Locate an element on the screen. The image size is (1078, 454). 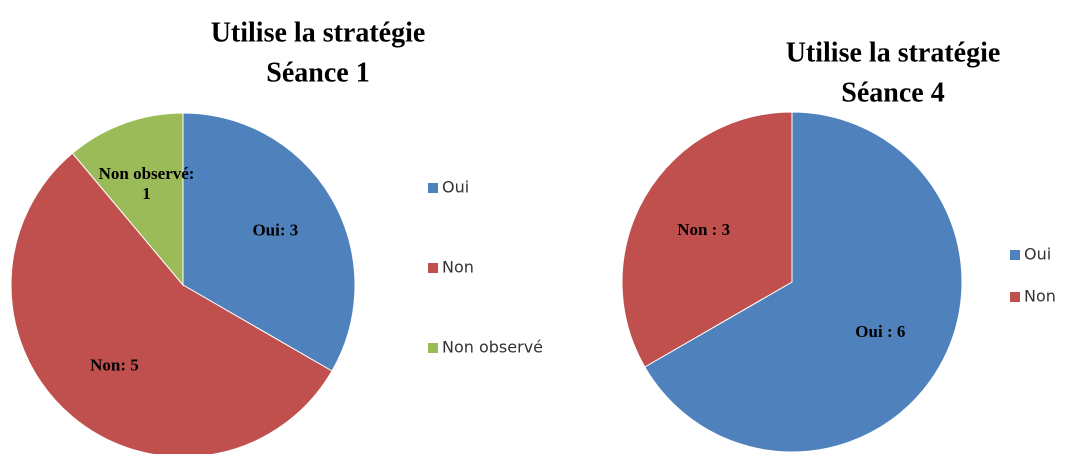
data-label: Non observé: 1 is located at coordinates (147, 183).